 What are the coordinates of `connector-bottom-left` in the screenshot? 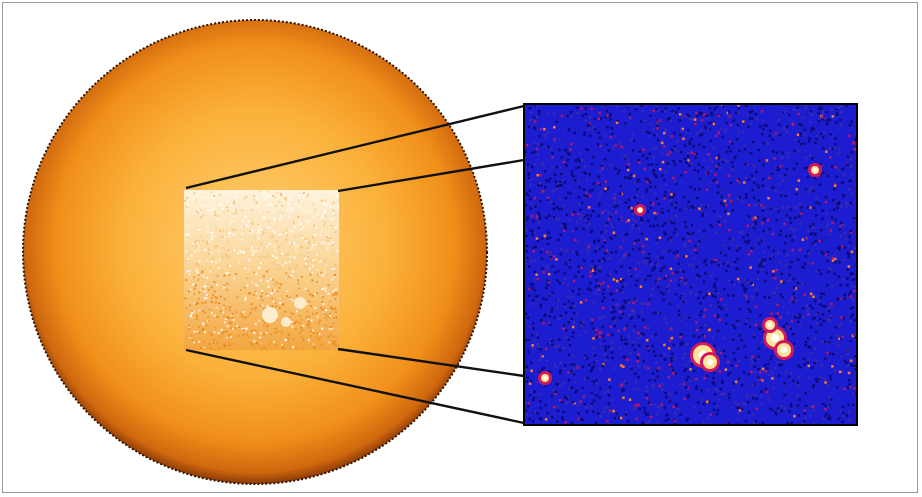 It's located at (355, 386).